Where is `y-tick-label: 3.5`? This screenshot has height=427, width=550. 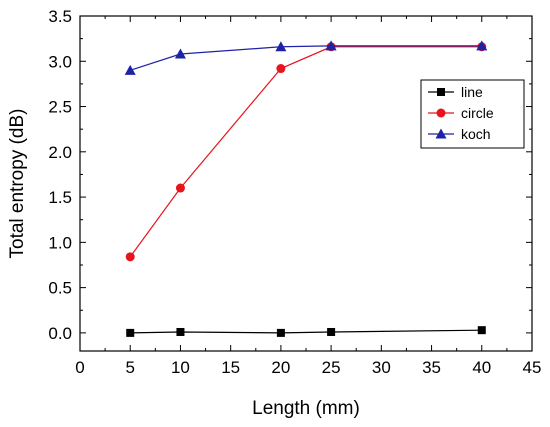
y-tick-label: 3.5 is located at coordinates (60, 16).